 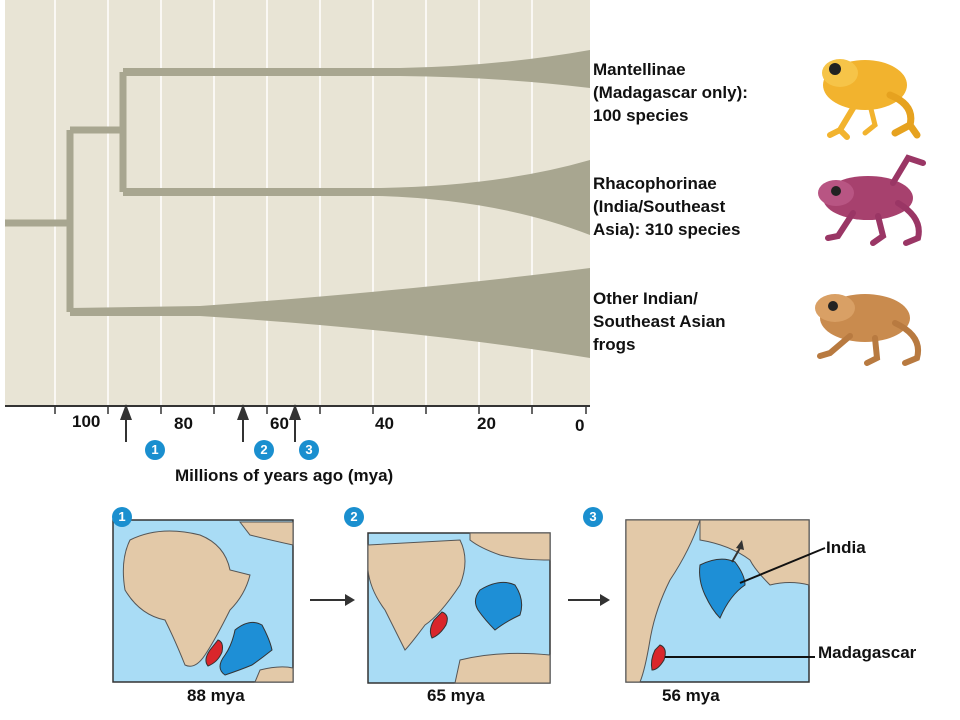 What do you see at coordinates (580, 425) in the screenshot?
I see `tick-label: 0` at bounding box center [580, 425].